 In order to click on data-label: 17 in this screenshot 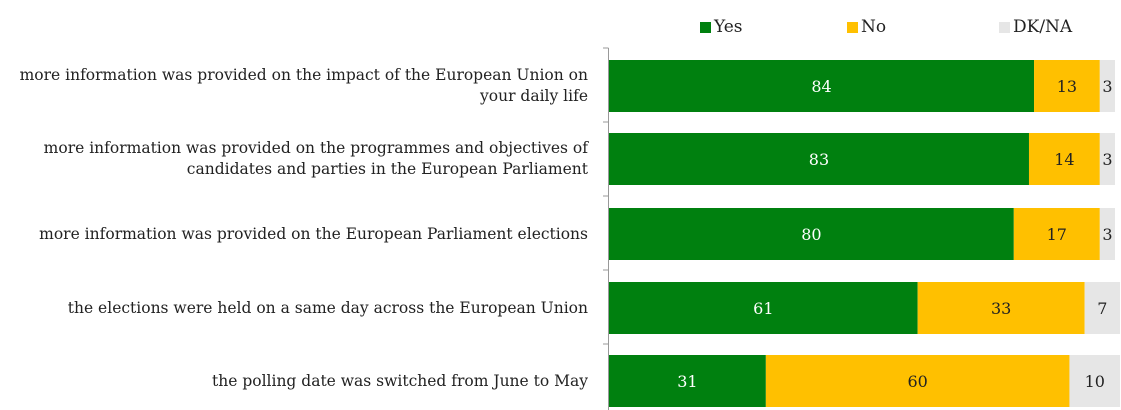, I will do `click(1057, 234)`.